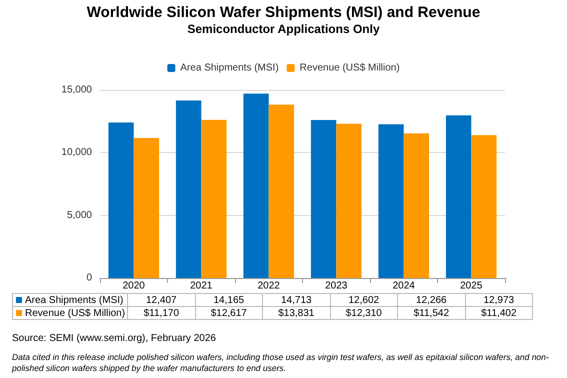 This screenshot has height=378, width=567. Describe the element at coordinates (134, 286) in the screenshot. I see `x-tick-label: 2020` at that location.